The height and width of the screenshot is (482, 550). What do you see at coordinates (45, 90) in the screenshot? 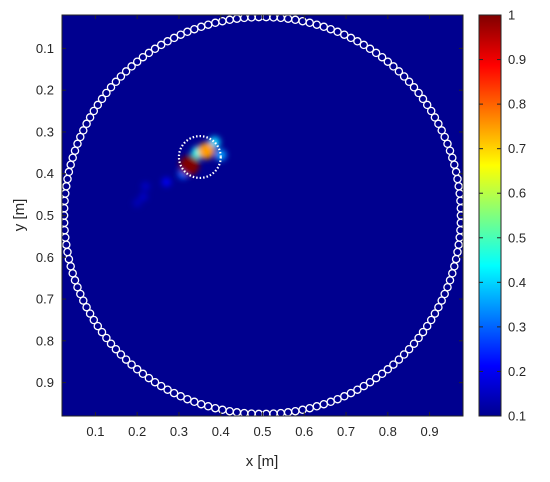
I see `y-tick-label: 0.2` at bounding box center [45, 90].